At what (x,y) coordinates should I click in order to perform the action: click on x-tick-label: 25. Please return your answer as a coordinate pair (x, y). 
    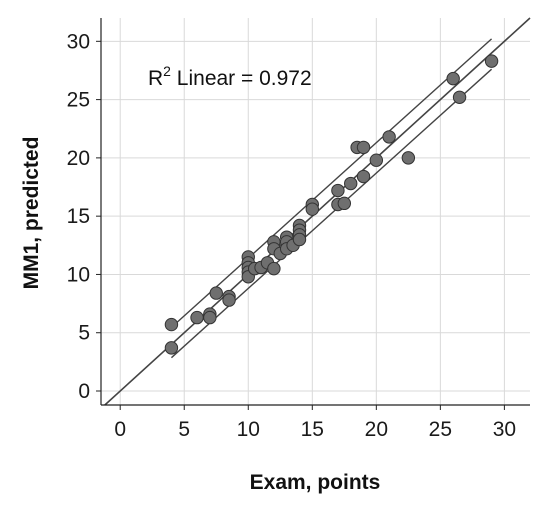
    Looking at the image, I should click on (440, 429).